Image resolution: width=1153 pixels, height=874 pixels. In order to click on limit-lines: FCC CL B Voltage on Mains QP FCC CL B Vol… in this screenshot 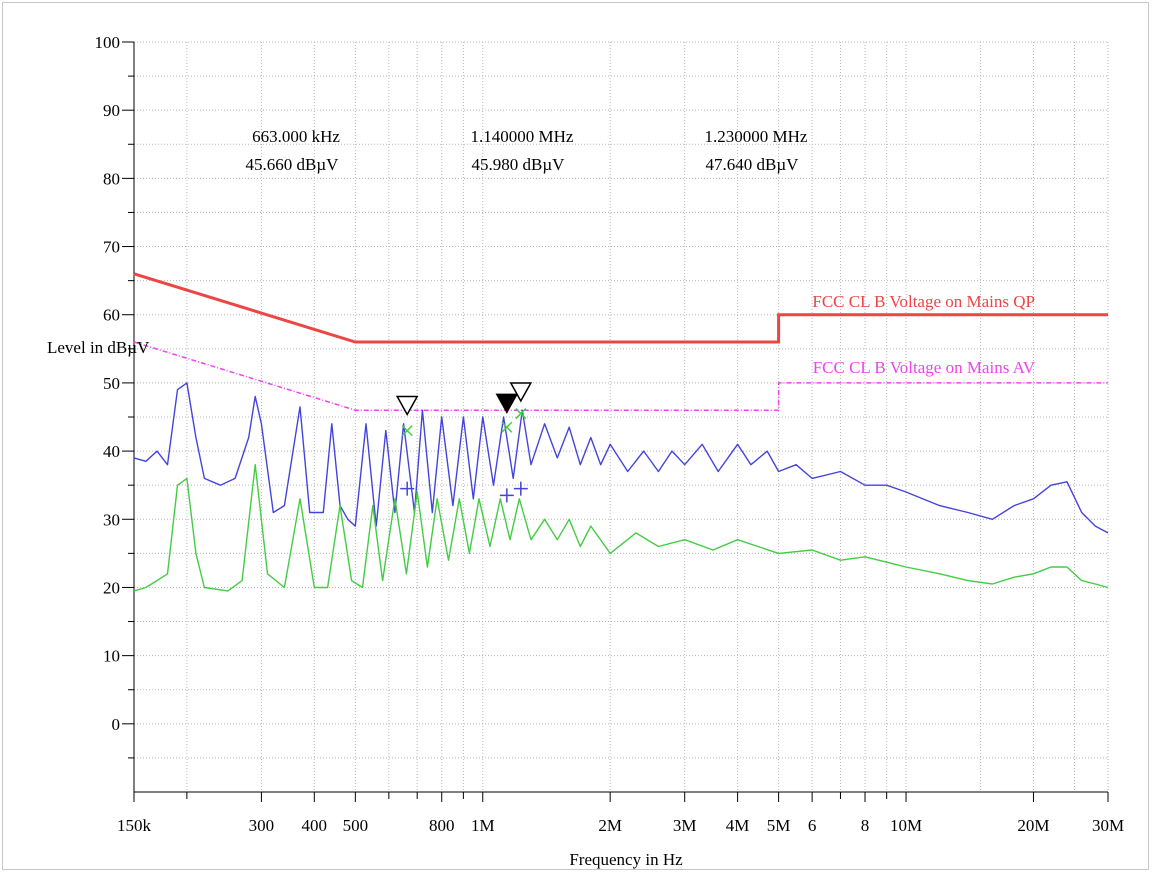, I will do `click(620, 341)`.